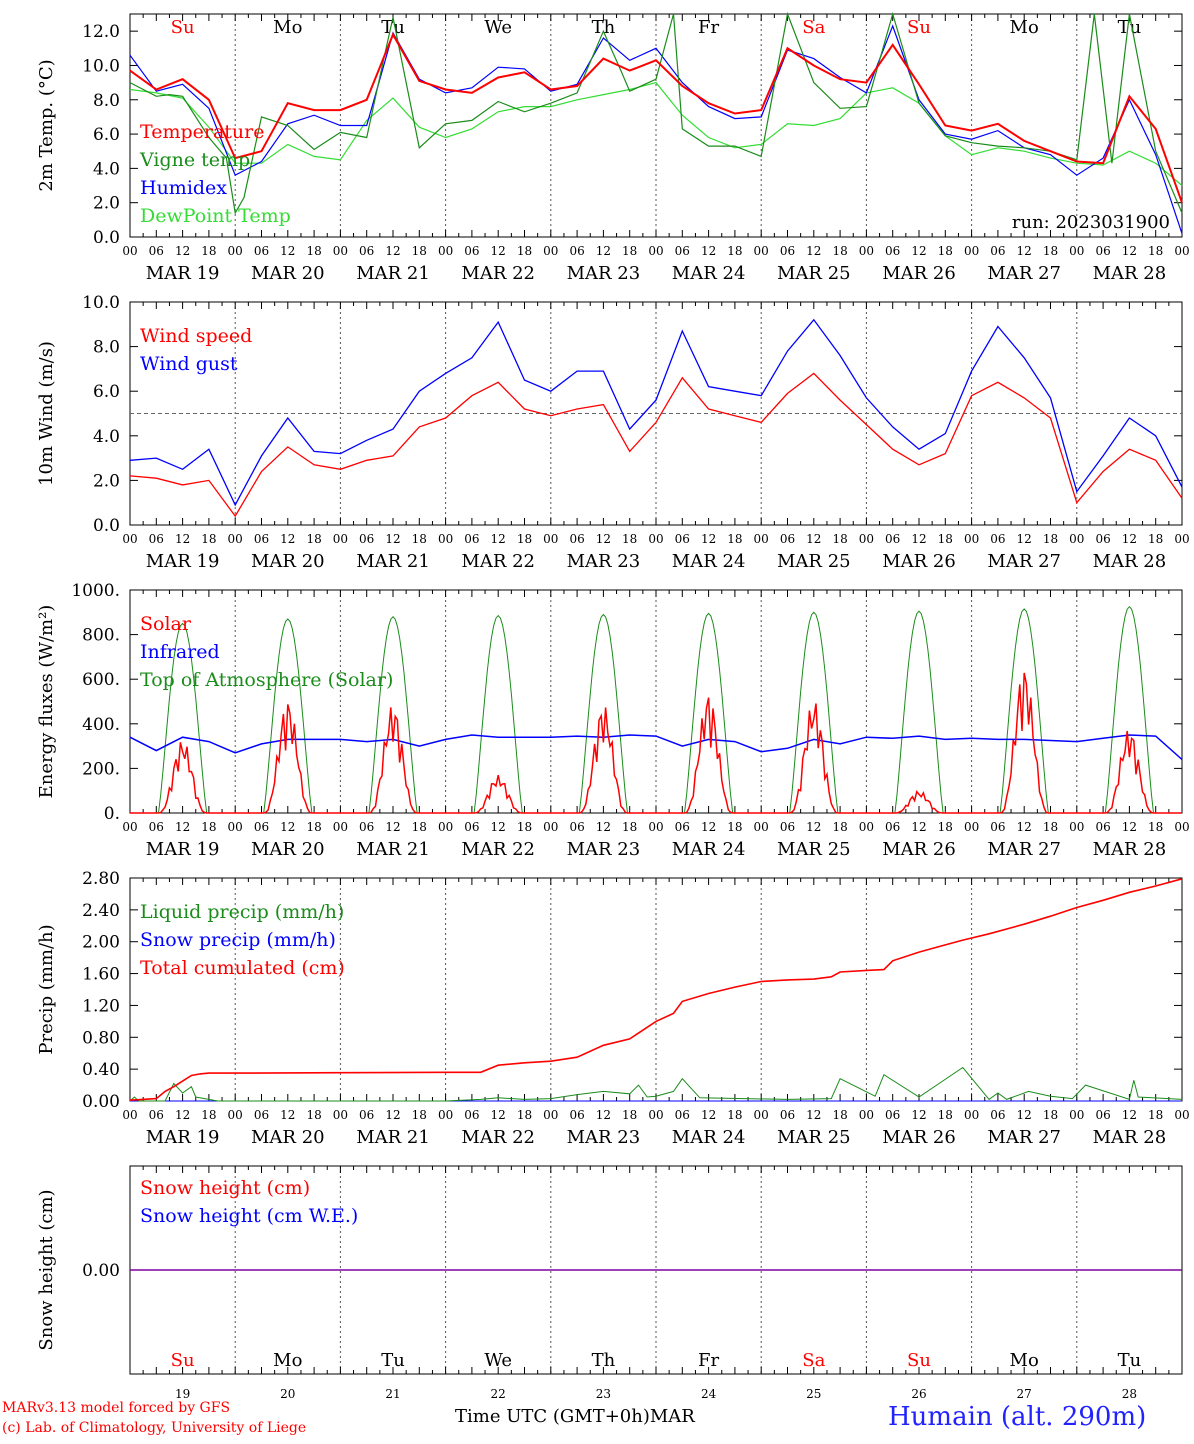  Describe the element at coordinates (166, 624) in the screenshot. I see `legend-entry: Solar` at that location.